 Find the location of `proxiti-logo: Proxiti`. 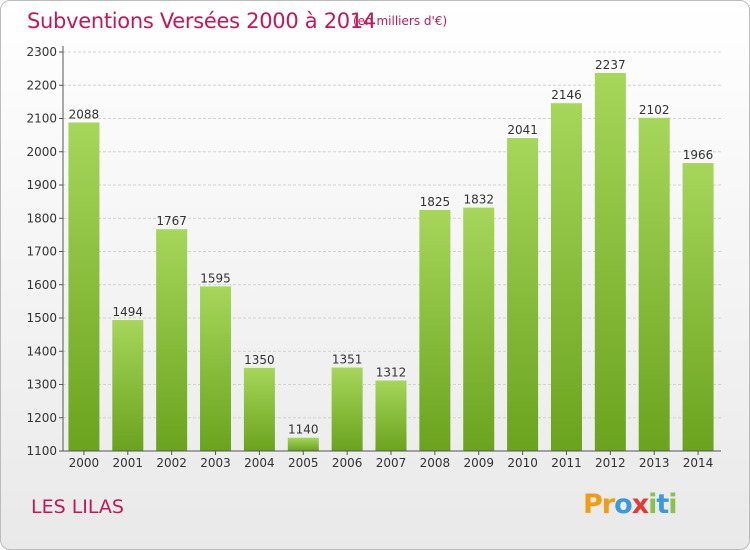

proxiti-logo: Proxiti is located at coordinates (630, 504).